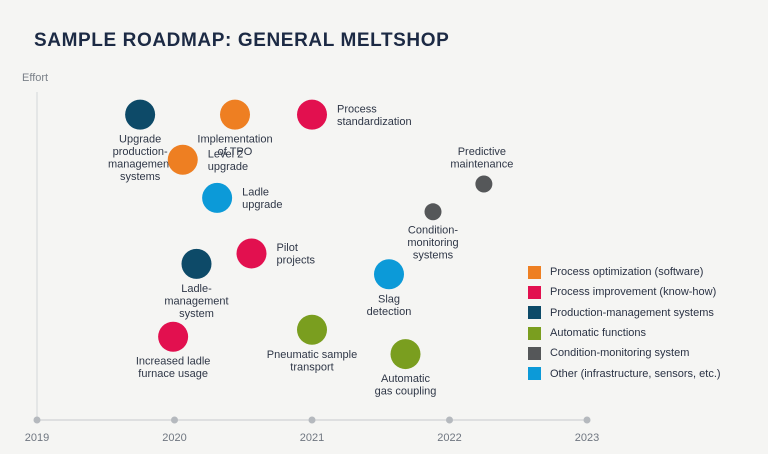 The width and height of the screenshot is (768, 454). What do you see at coordinates (481, 165) in the screenshot?
I see `point-label: maintenance` at bounding box center [481, 165].